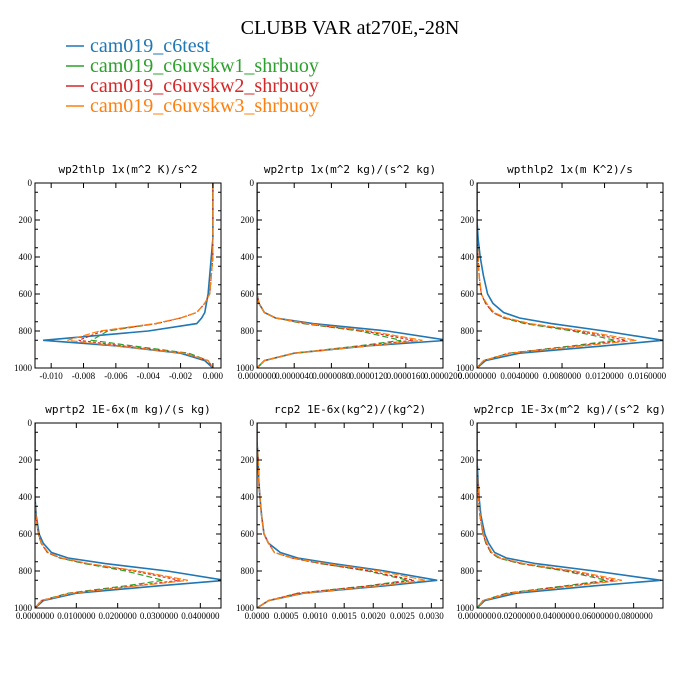  Describe the element at coordinates (647, 376) in the screenshot. I see `x-tick-label: 0.0160000` at that location.